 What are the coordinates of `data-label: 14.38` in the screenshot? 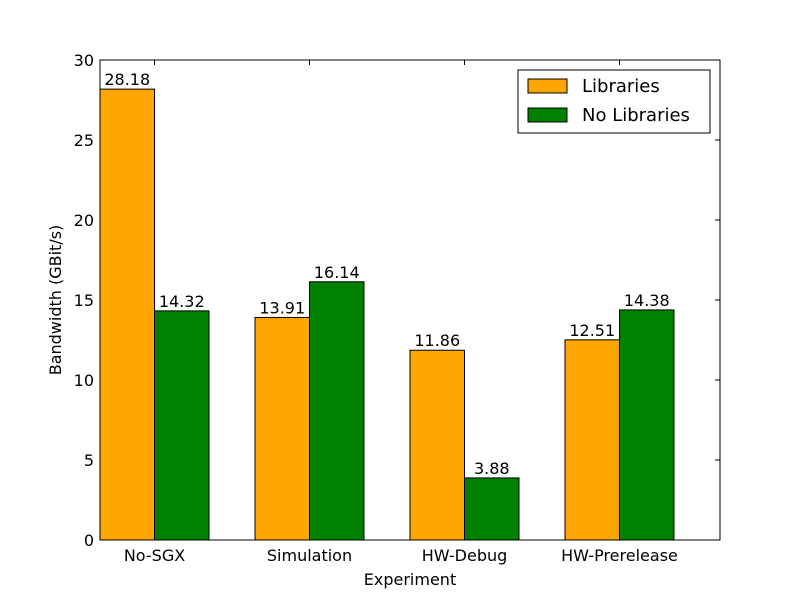 It's located at (647, 300).